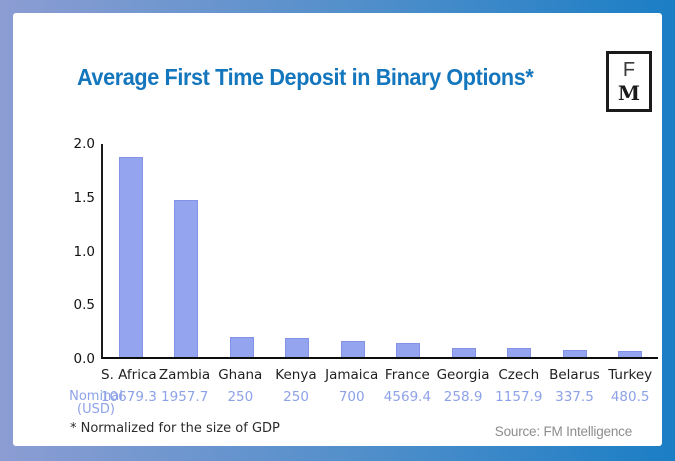 The height and width of the screenshot is (461, 675). What do you see at coordinates (84, 251) in the screenshot?
I see `y-tick-label: 1.0` at bounding box center [84, 251].